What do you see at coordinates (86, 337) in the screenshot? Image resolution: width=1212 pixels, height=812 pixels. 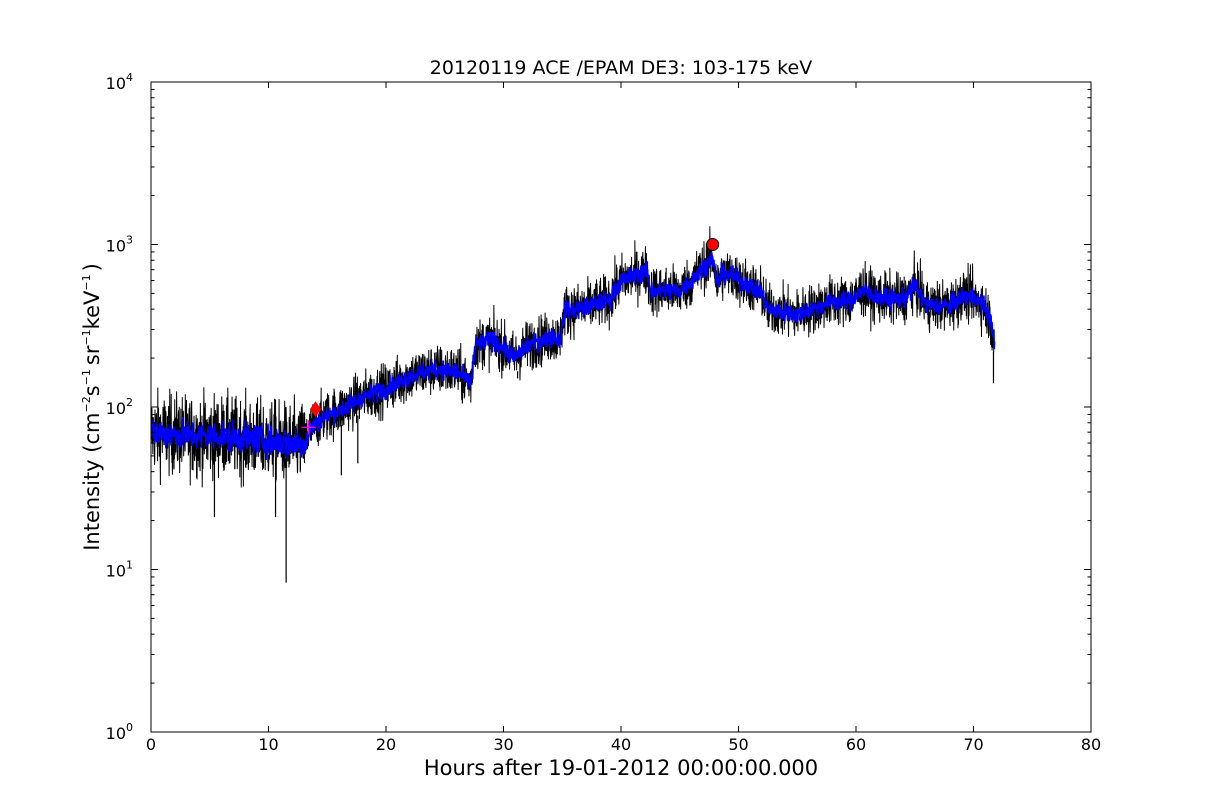 I see `y-axis-label-exp-3: −1` at bounding box center [86, 337].